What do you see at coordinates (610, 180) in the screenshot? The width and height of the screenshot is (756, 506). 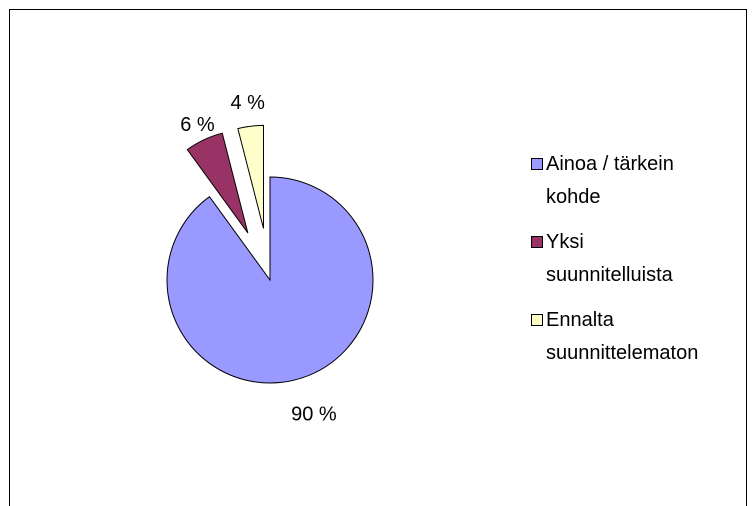 I see `legend-label: Ainoa / tärkein kohde` at bounding box center [610, 180].